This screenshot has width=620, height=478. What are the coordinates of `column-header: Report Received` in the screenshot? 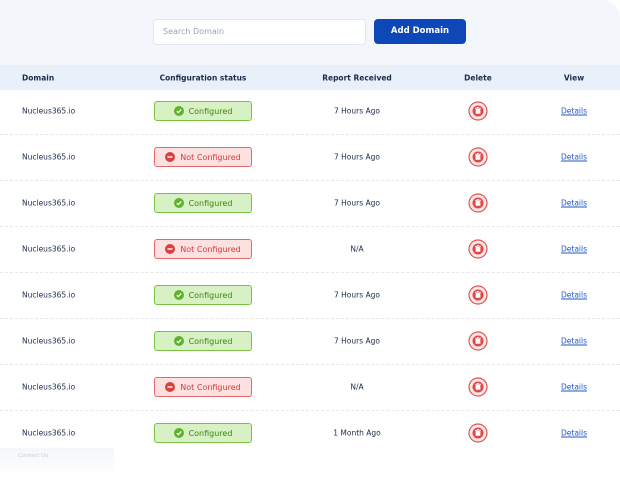 It's located at (357, 77).